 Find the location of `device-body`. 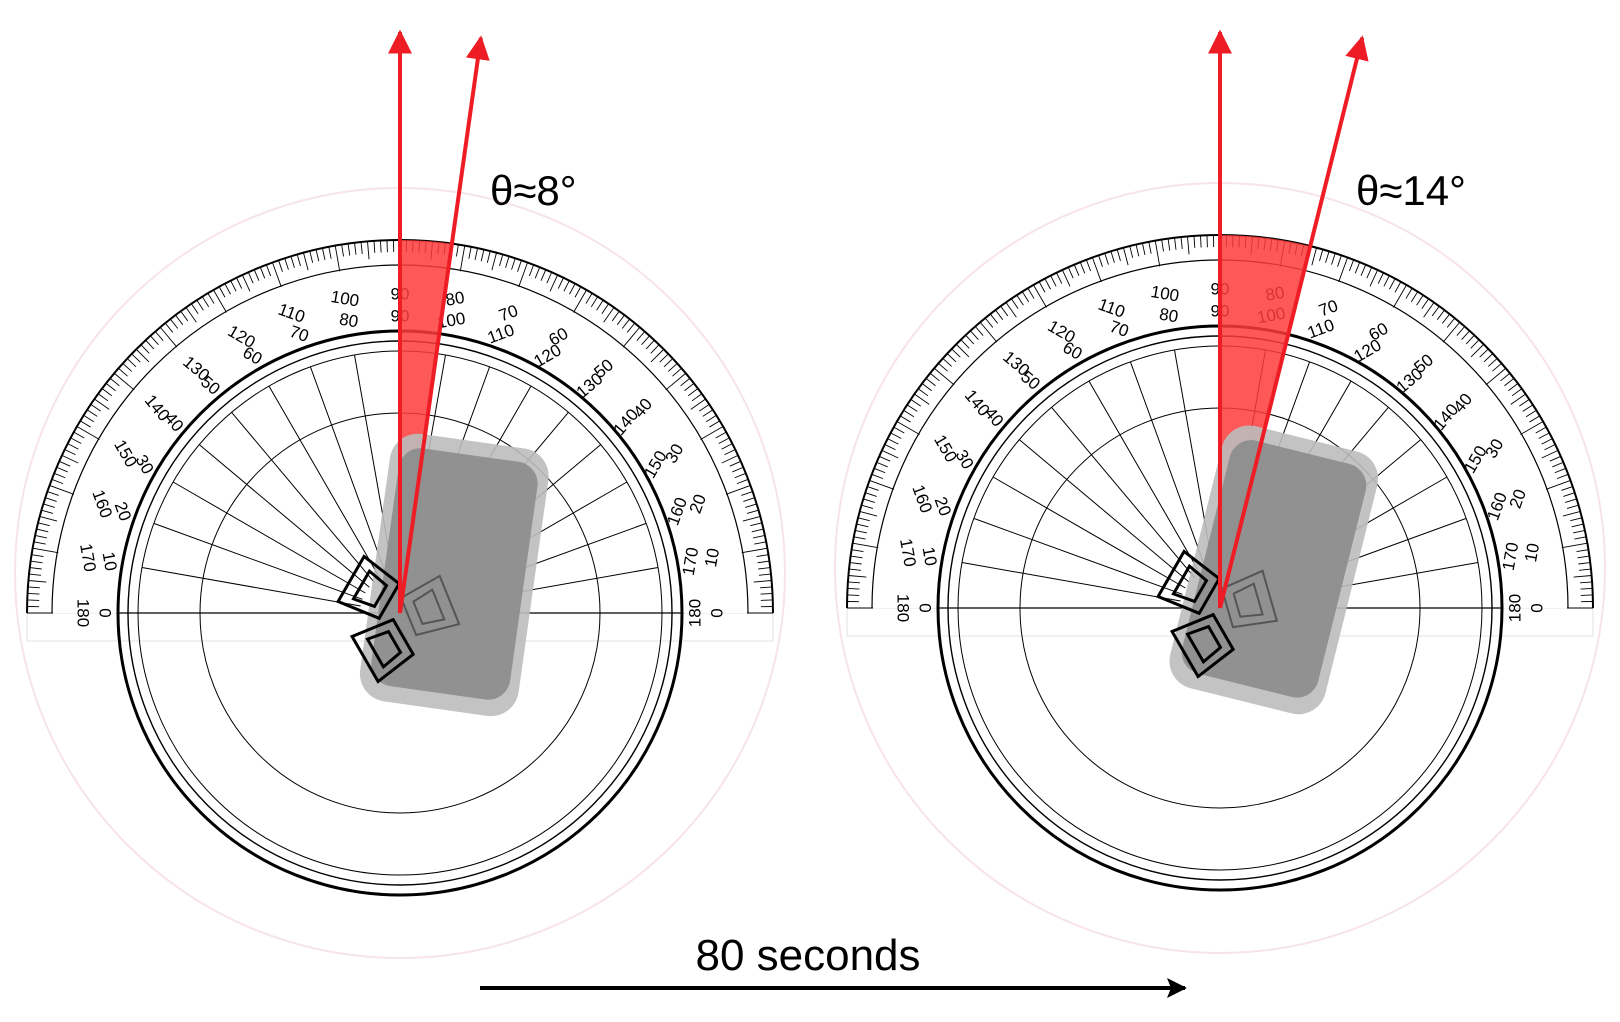

device-body is located at coordinates (1274, 569).